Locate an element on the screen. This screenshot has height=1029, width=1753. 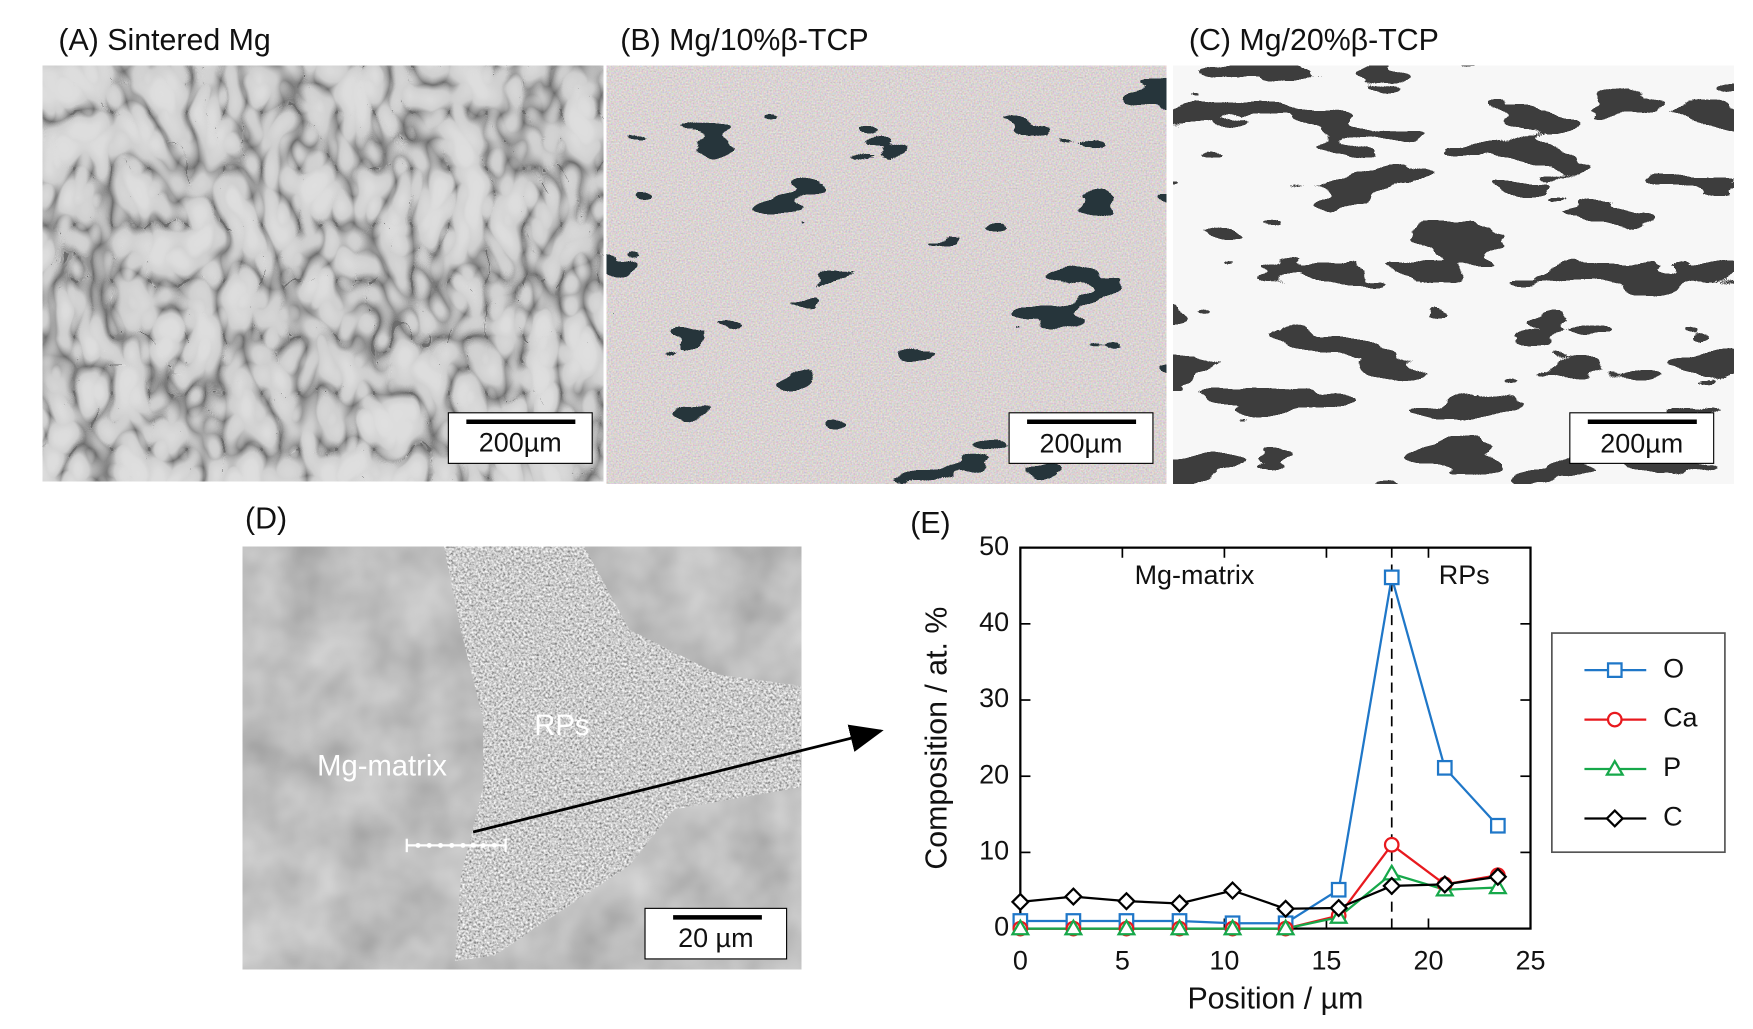
y-tick-label: 30 is located at coordinates (994, 698).